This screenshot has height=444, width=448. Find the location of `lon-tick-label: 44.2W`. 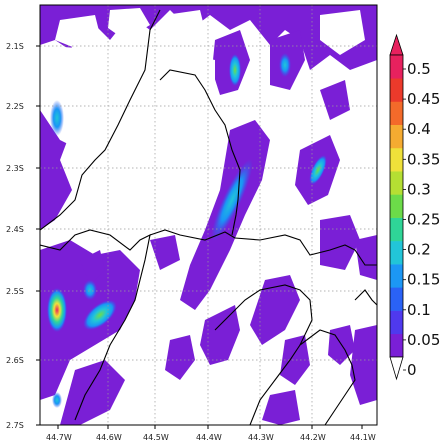

lon-tick-label: 44.2W is located at coordinates (313, 437).